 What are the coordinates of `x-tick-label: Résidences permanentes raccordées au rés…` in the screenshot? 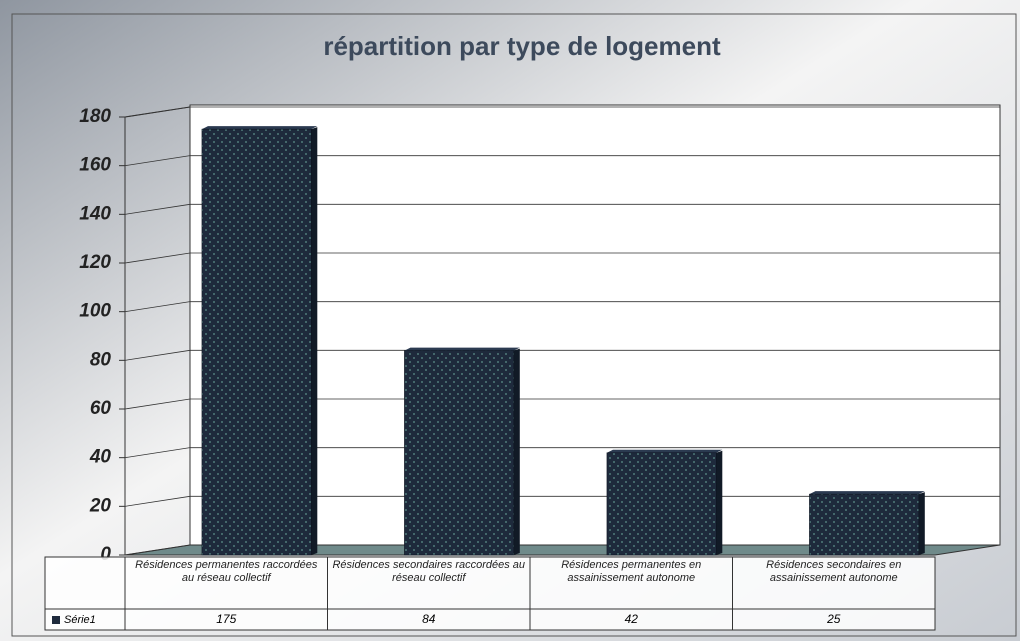 It's located at (226, 571).